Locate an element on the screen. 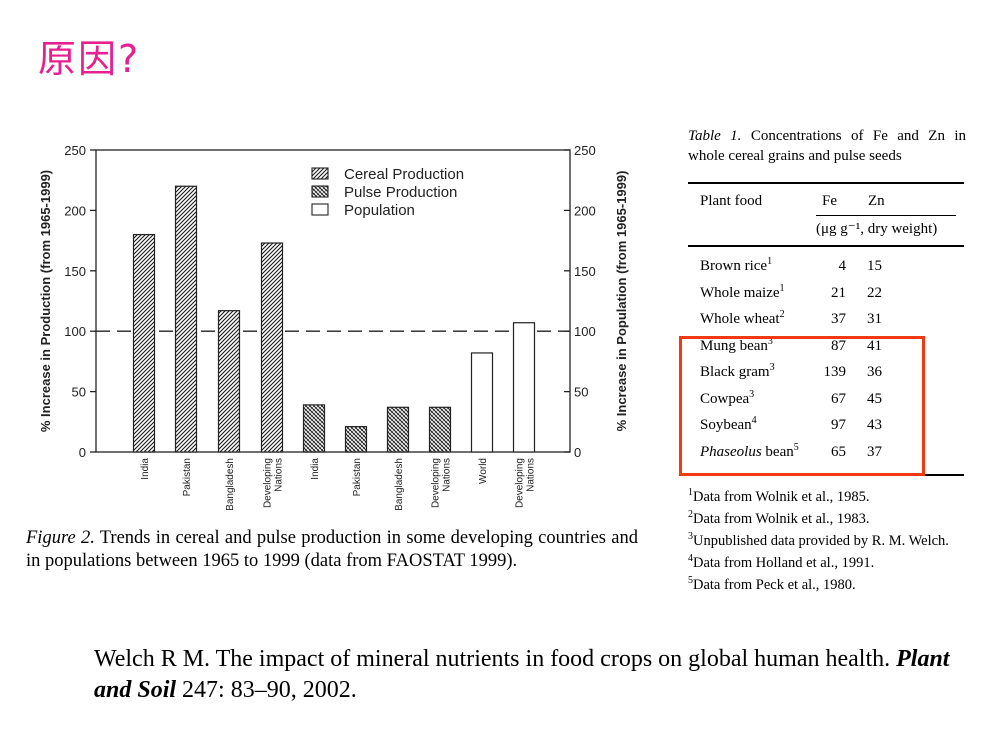  table-row: Whole wheat2 37 31 is located at coordinates (793, 322).